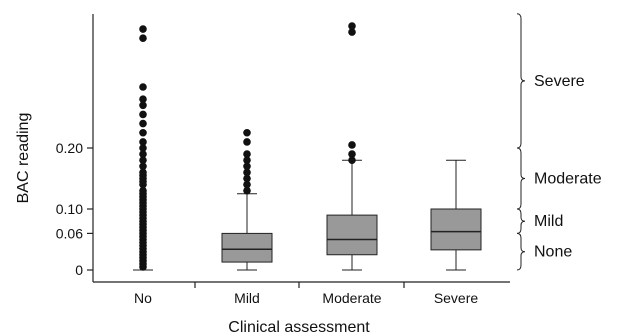 This screenshot has width=621, height=335. What do you see at coordinates (69, 233) in the screenshot?
I see `y-tick-label: 0.06` at bounding box center [69, 233].